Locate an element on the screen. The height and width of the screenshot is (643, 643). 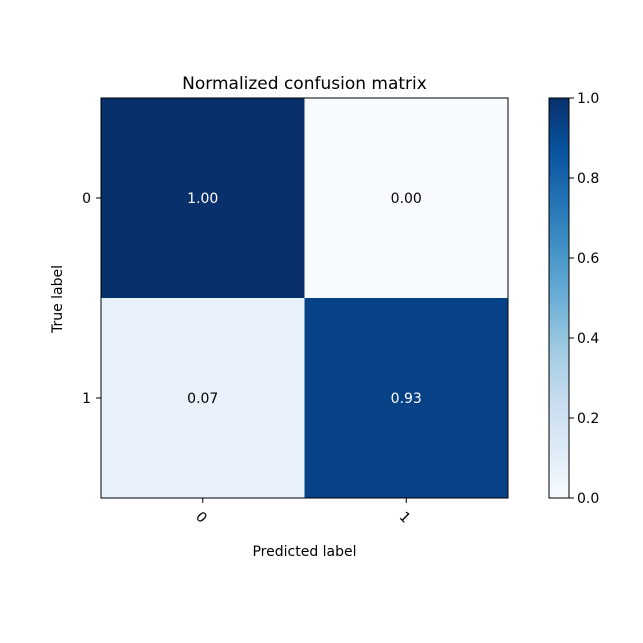
cell-value-label: 0.93 is located at coordinates (406, 399).